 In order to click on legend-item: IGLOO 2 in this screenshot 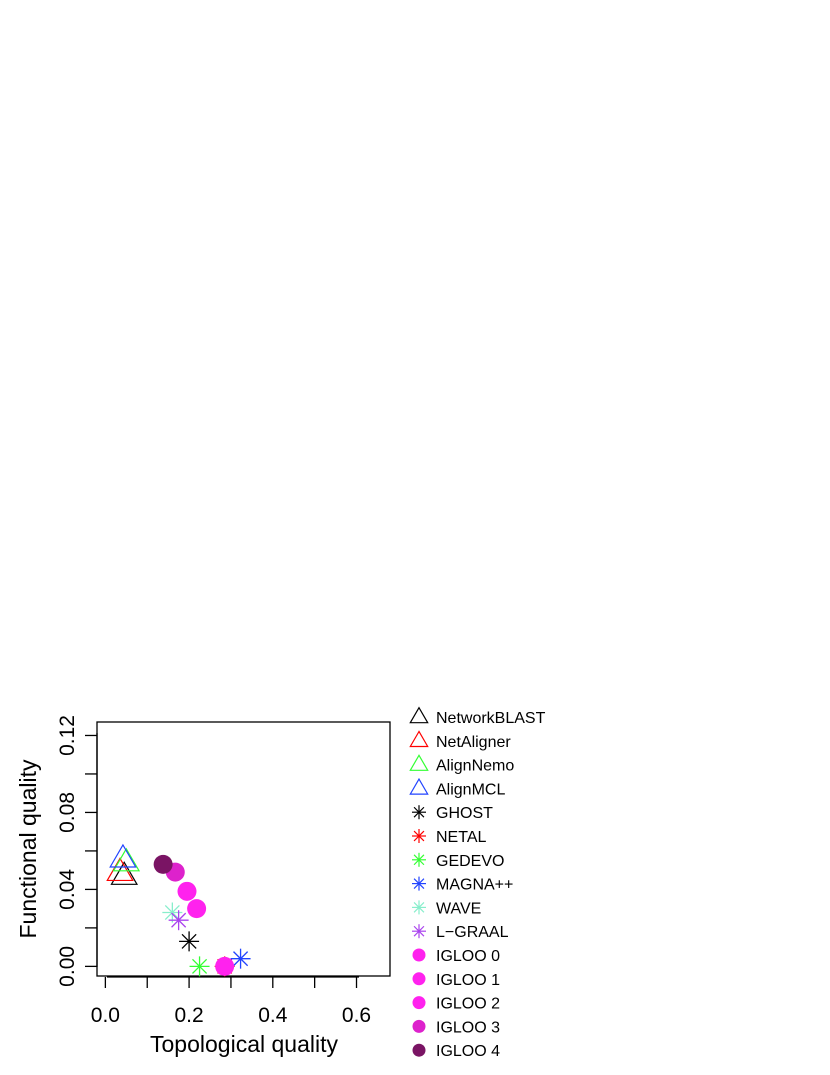, I will do `click(456, 1004)`.